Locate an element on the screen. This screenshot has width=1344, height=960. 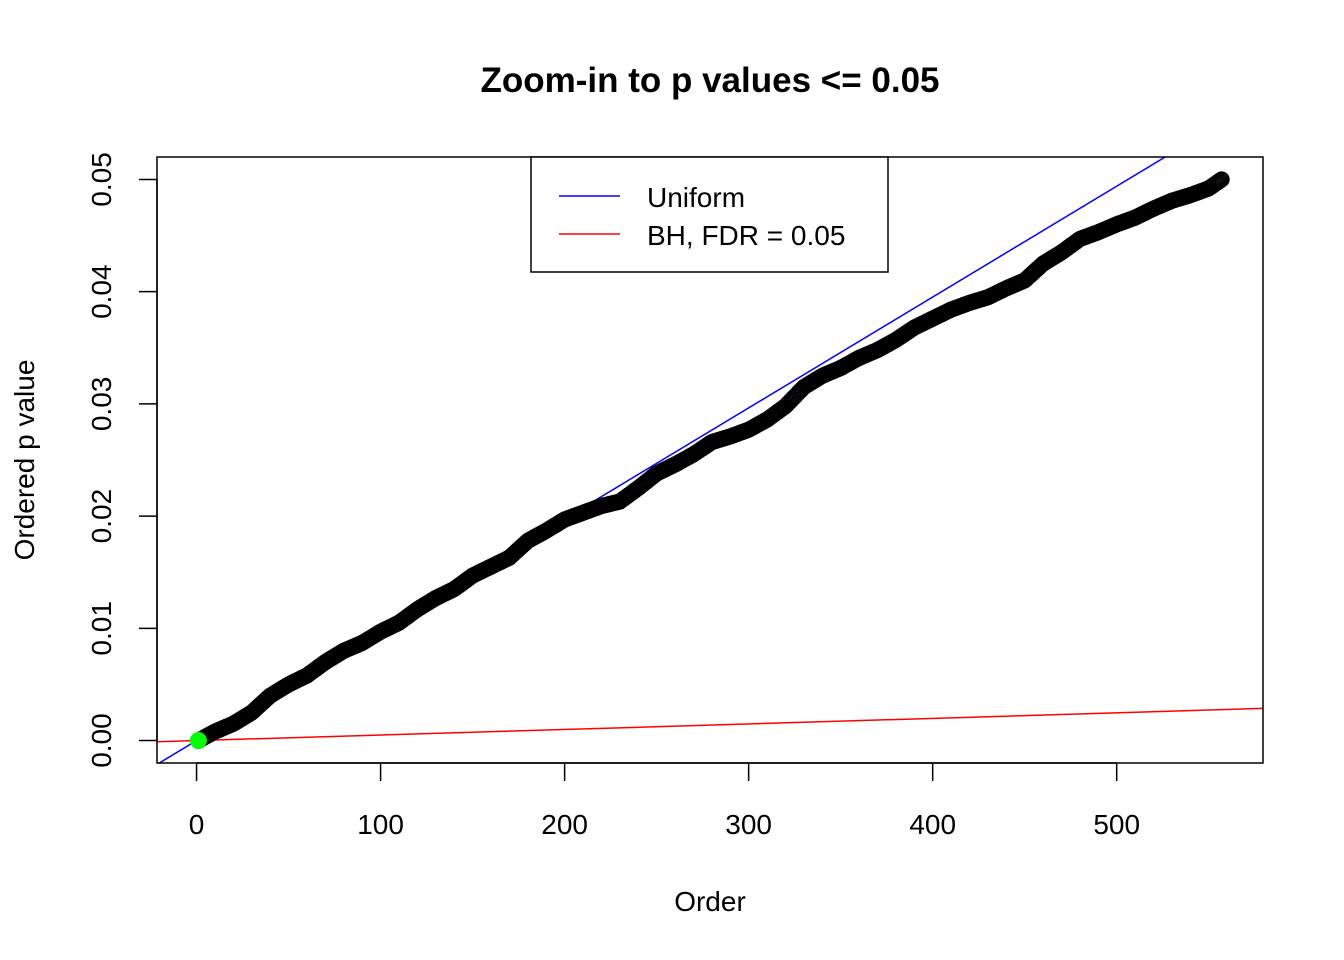
data-point is located at coordinates (1221, 179).